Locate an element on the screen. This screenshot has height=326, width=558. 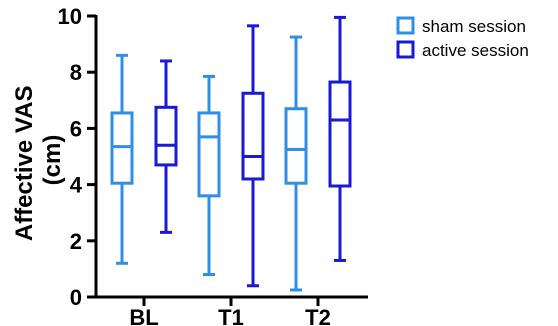
y-tick-label: 2 is located at coordinates (76, 241).